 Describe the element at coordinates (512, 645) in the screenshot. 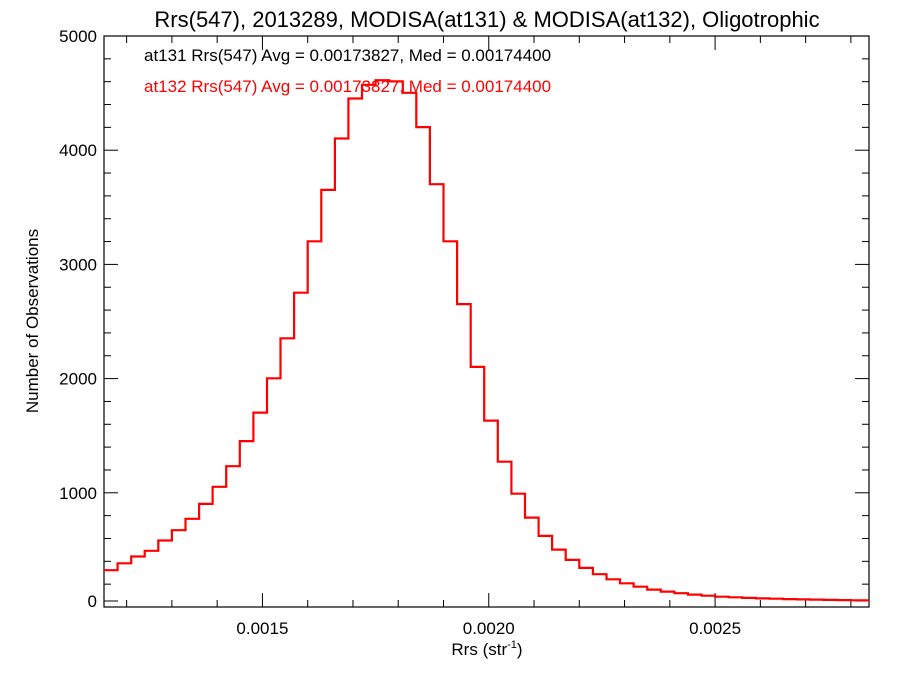

I see `x-axis-label-sup: -1` at that location.